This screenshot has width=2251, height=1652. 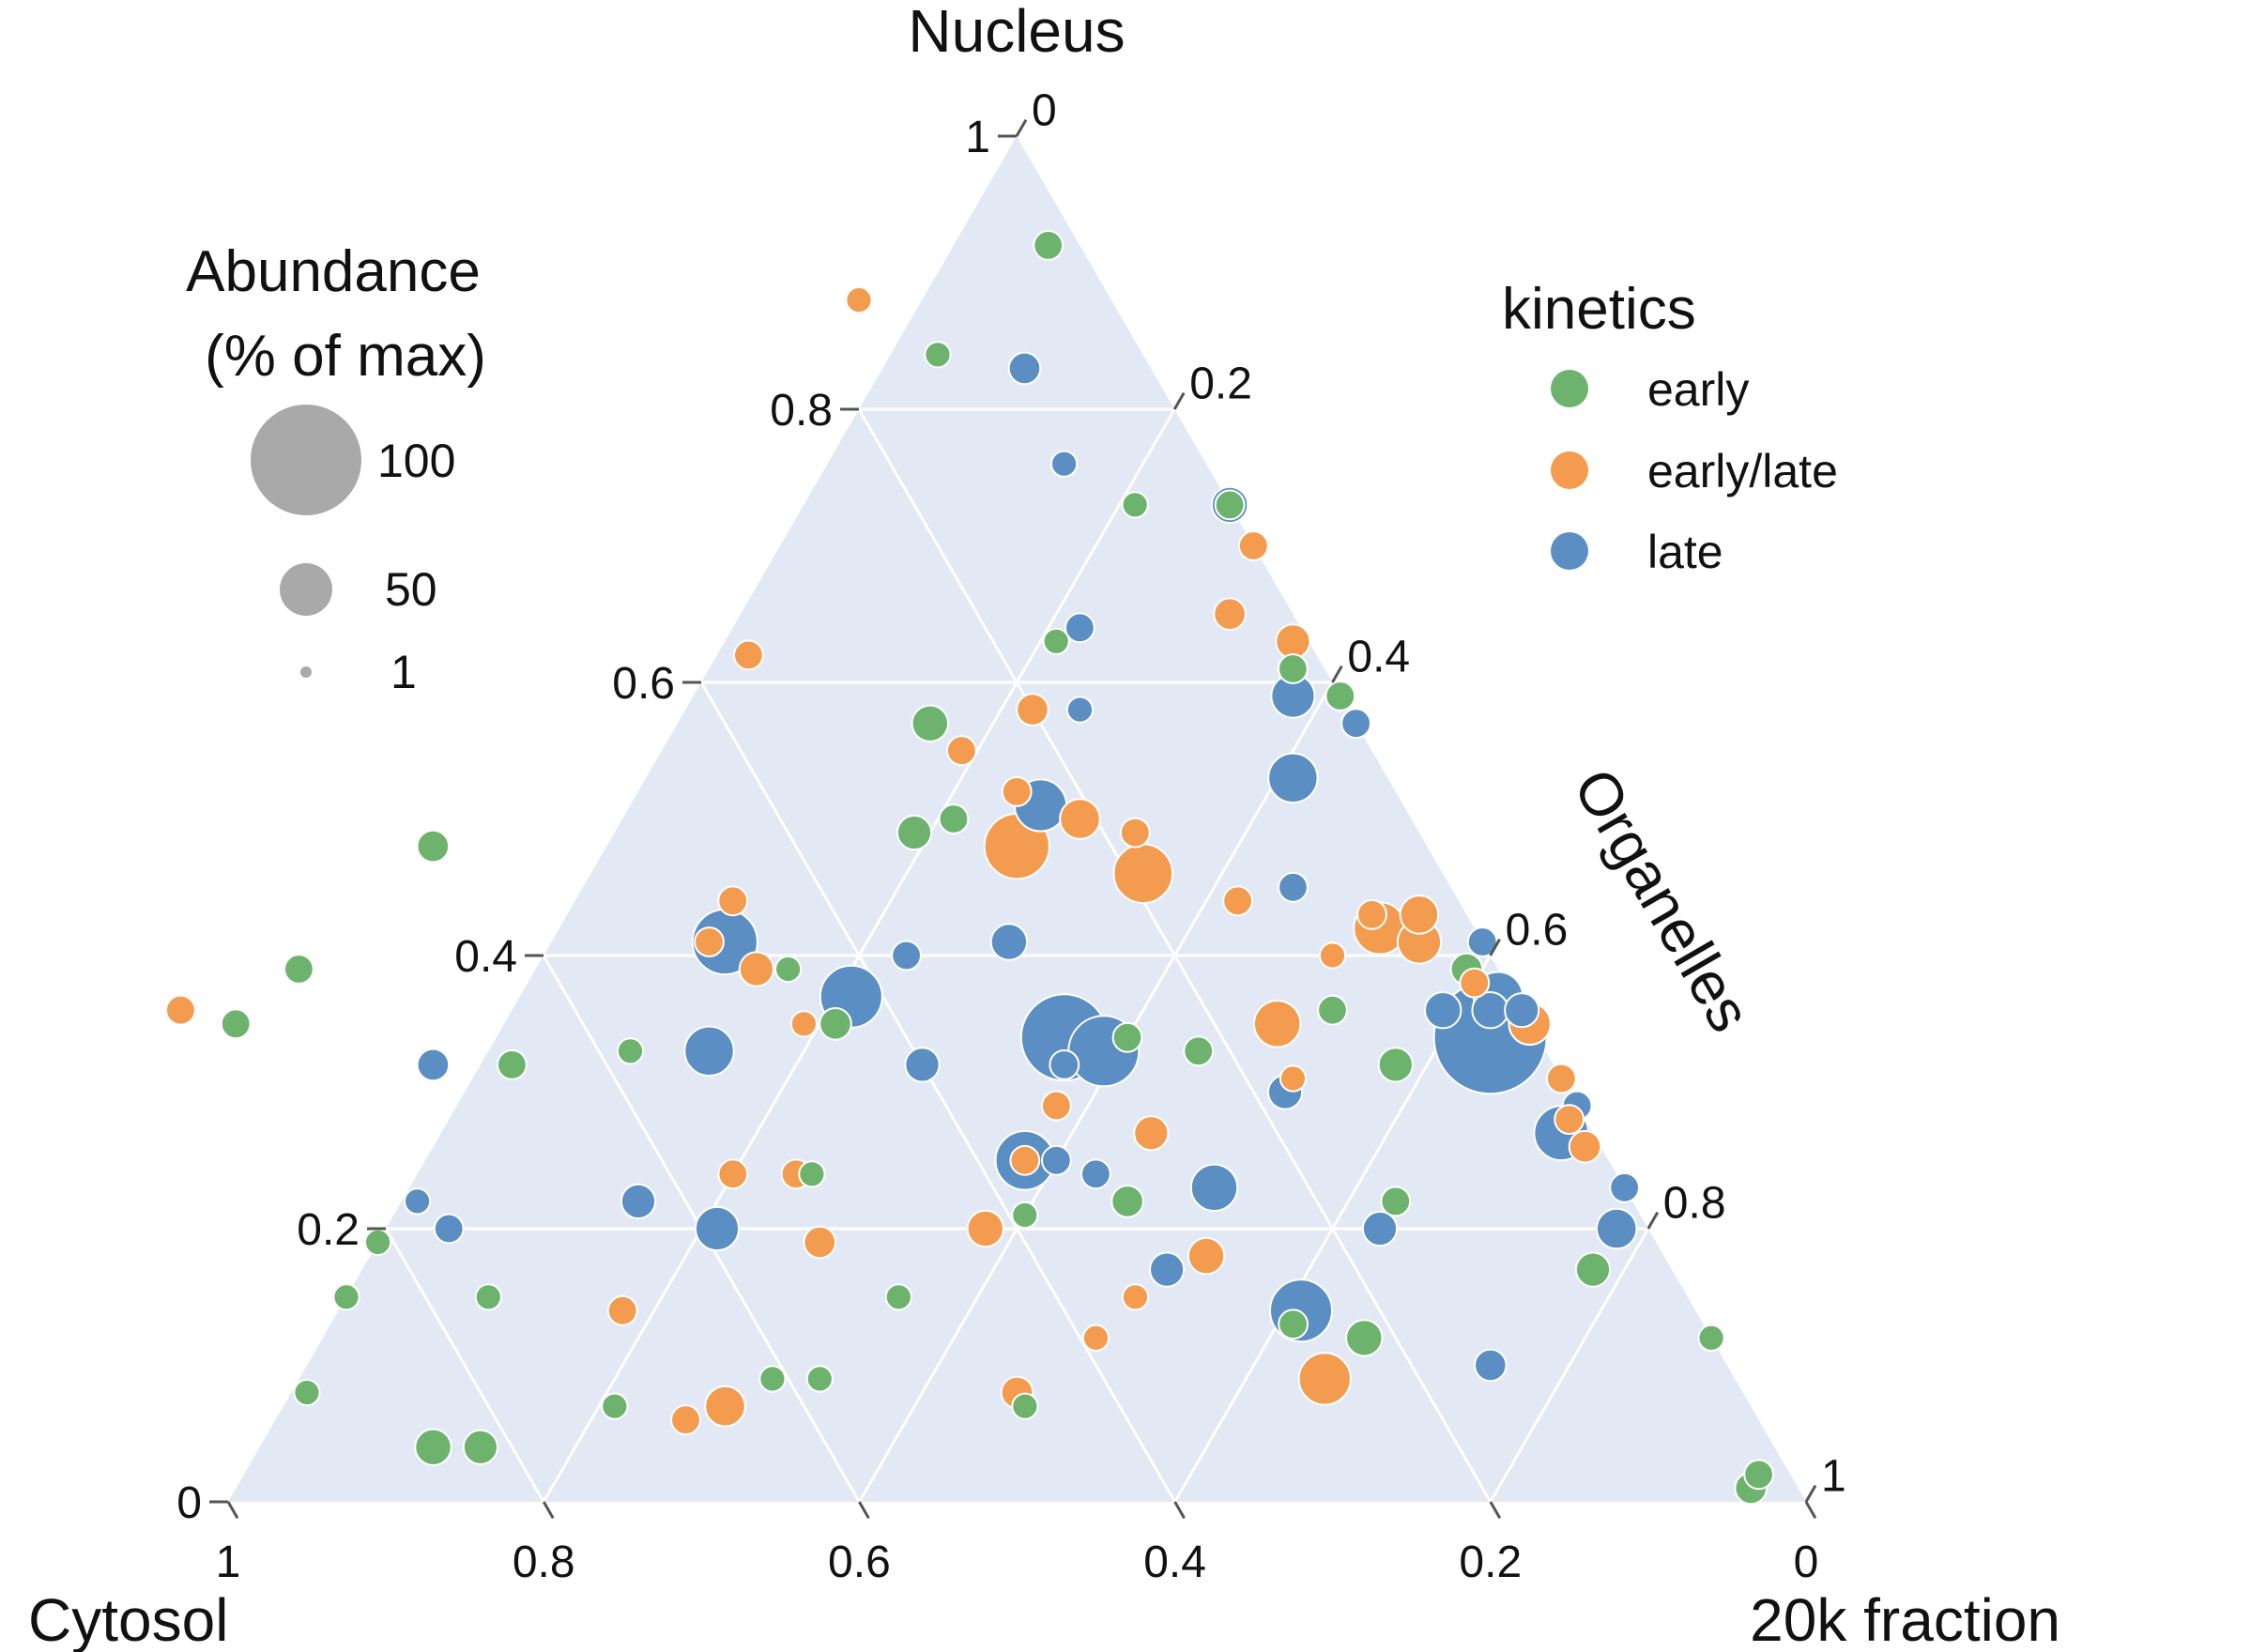 What do you see at coordinates (801, 411) in the screenshot?
I see `nucleus-tick-label: 0.8` at bounding box center [801, 411].